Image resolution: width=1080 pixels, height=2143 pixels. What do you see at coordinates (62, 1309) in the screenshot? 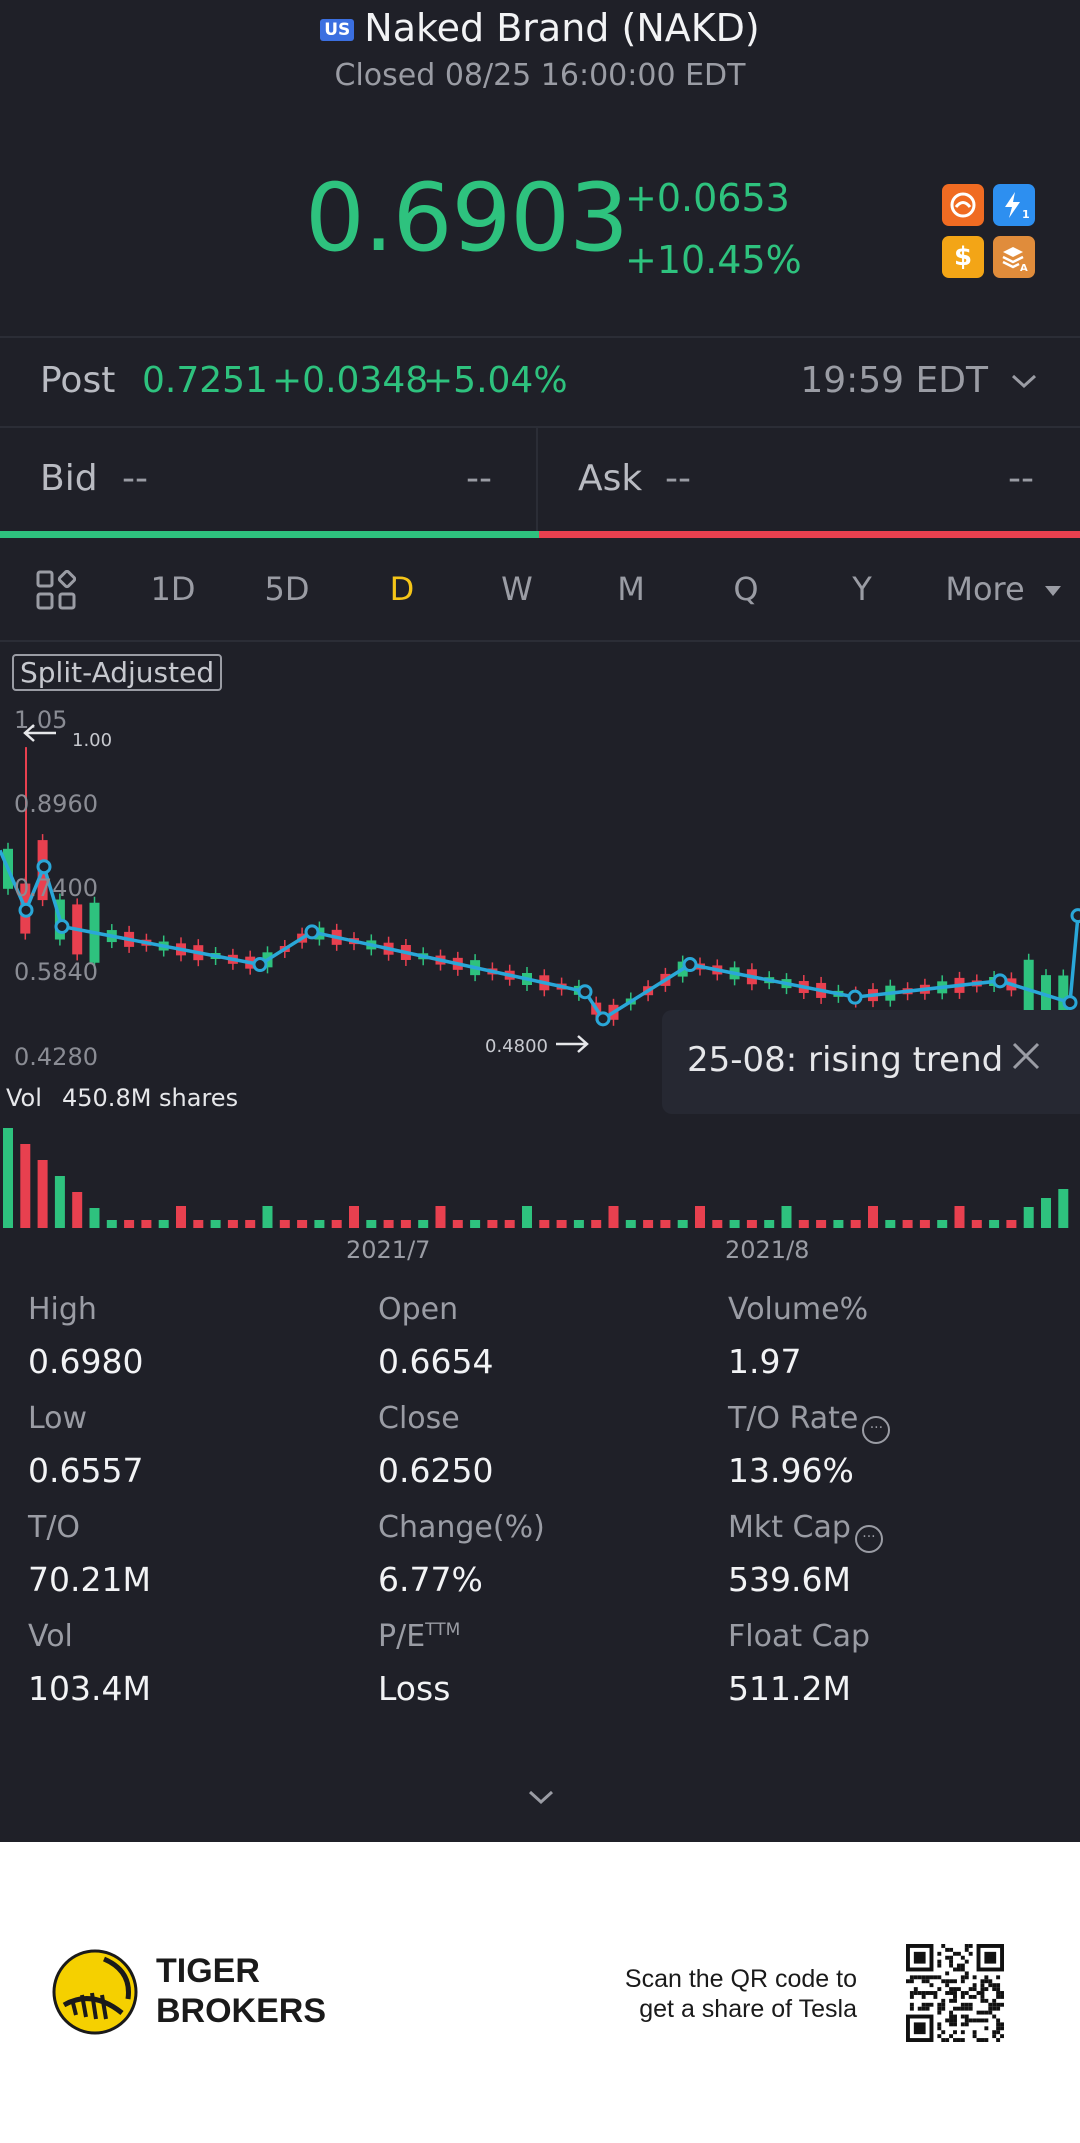
I see `stat-label-high: High` at bounding box center [62, 1309].